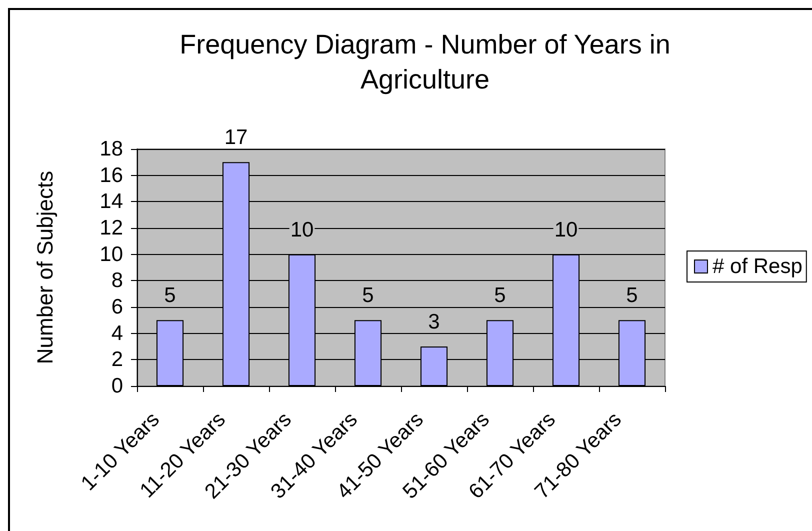 Image resolution: width=812 pixels, height=531 pixels. Describe the element at coordinates (236, 138) in the screenshot. I see `data-label: 17` at that location.